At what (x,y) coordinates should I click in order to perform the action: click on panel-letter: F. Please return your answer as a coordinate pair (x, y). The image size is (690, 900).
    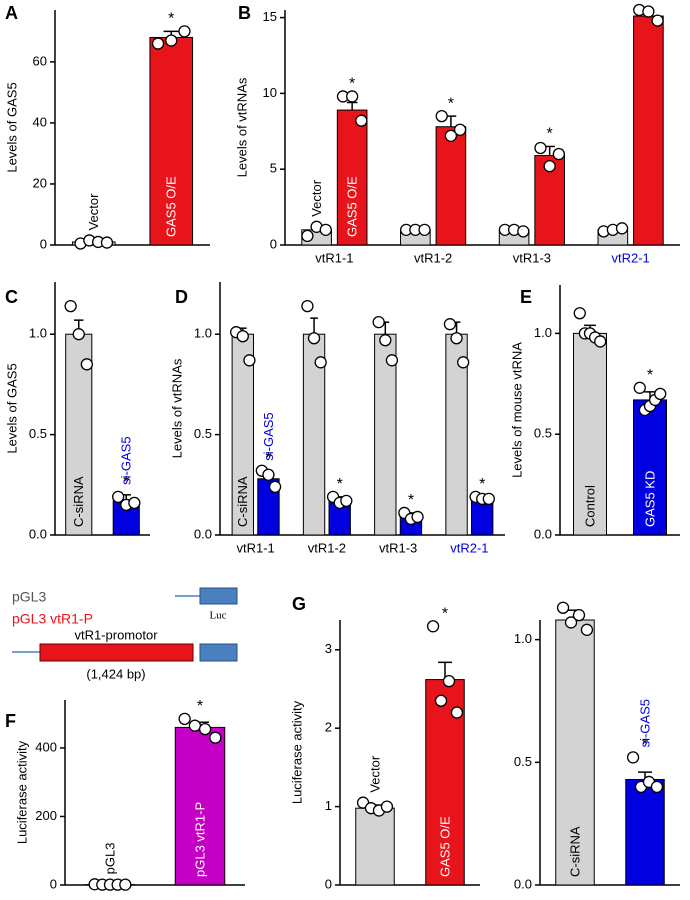
    Looking at the image, I should click on (10, 721).